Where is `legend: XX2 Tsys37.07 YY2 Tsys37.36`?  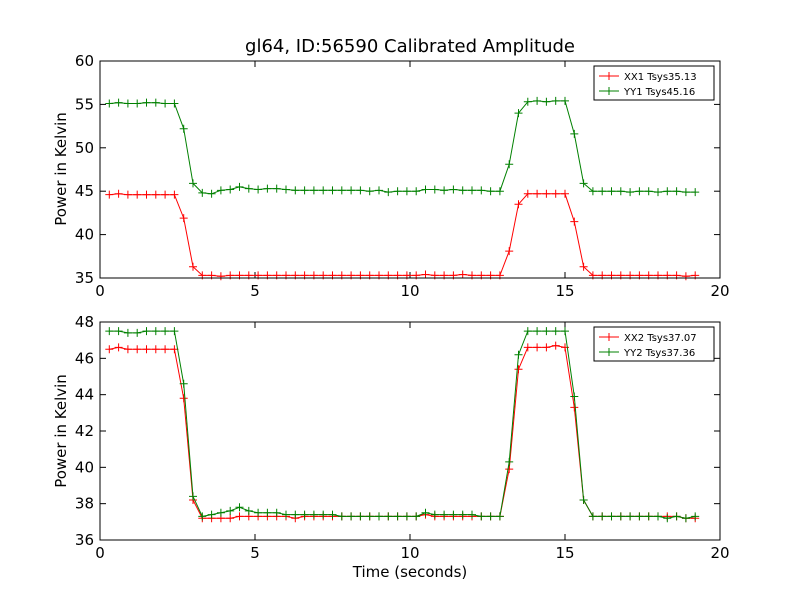
legend: XX2 Tsys37.07 YY2 Tsys37.36 is located at coordinates (654, 344).